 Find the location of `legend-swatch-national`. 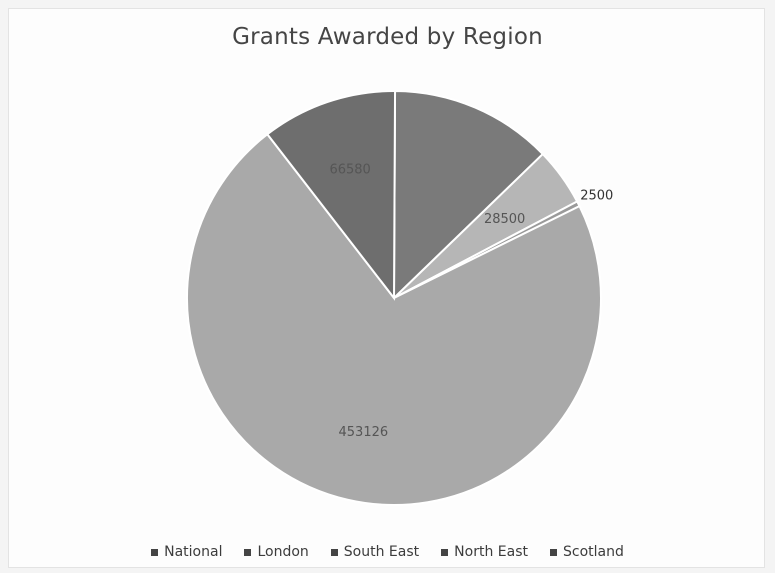

legend-swatch-national is located at coordinates (155, 552).